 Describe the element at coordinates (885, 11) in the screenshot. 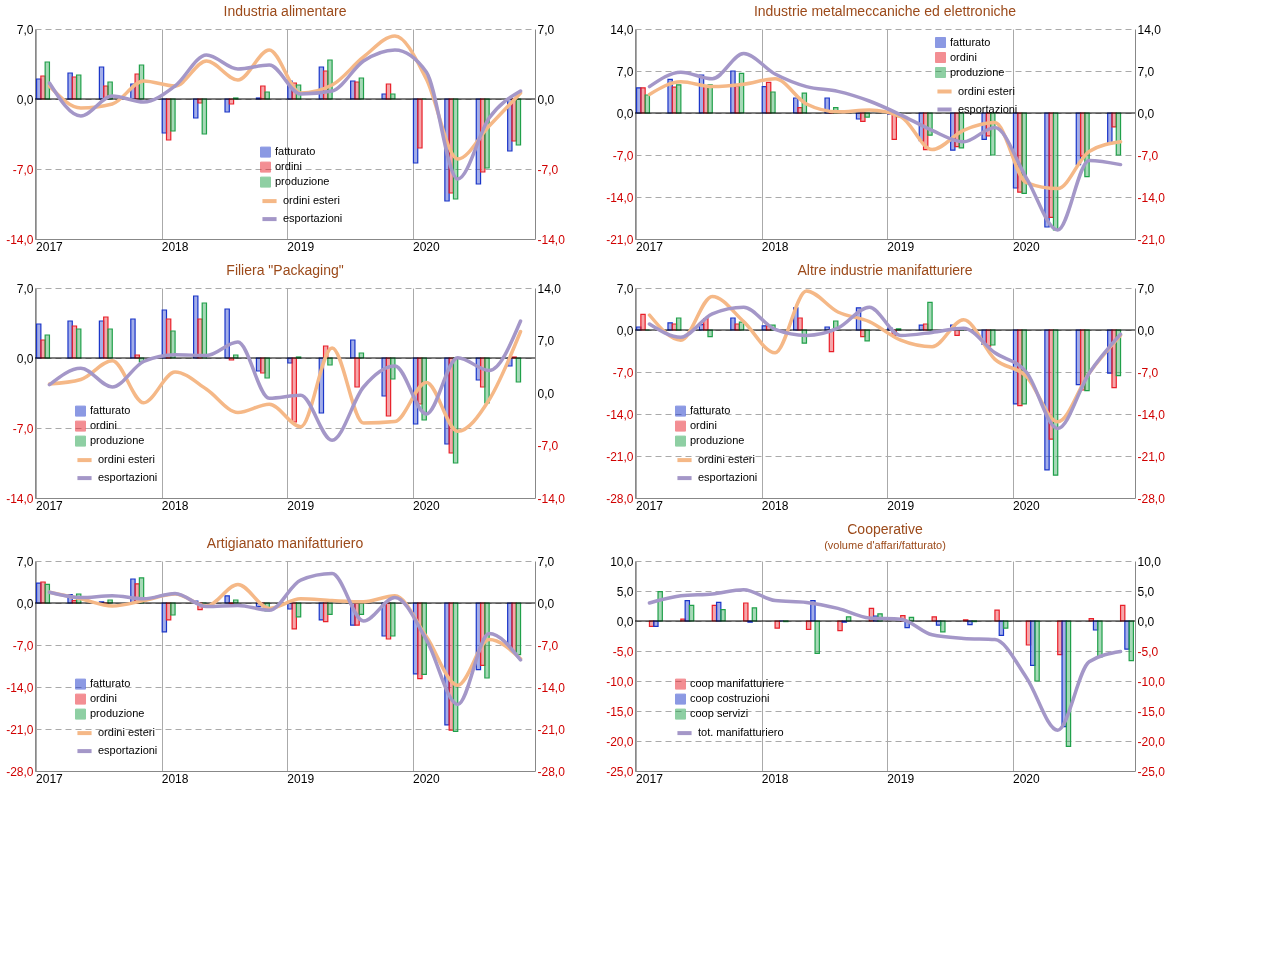

I see `chart-title: Industrie metalmeccaniche ed elettroniche` at that location.